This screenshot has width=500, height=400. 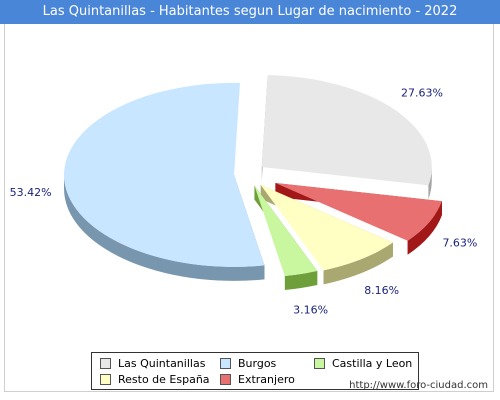 I want to click on pie-slice-extranjero, so click(x=358, y=211).